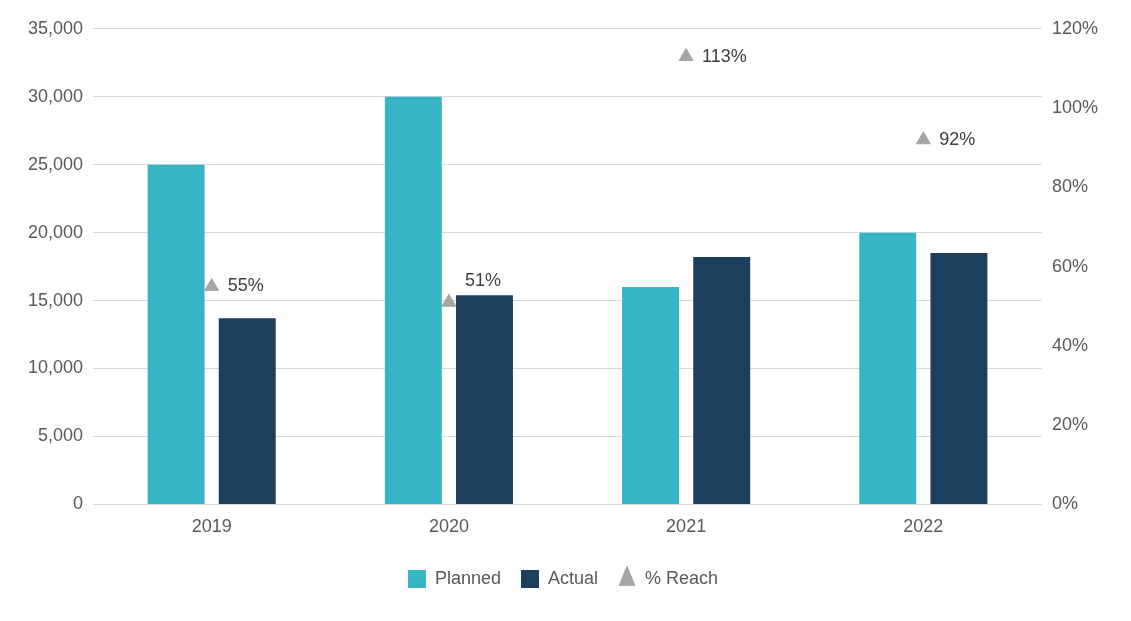 The width and height of the screenshot is (1131, 621). I want to click on data-label: 113%, so click(724, 55).